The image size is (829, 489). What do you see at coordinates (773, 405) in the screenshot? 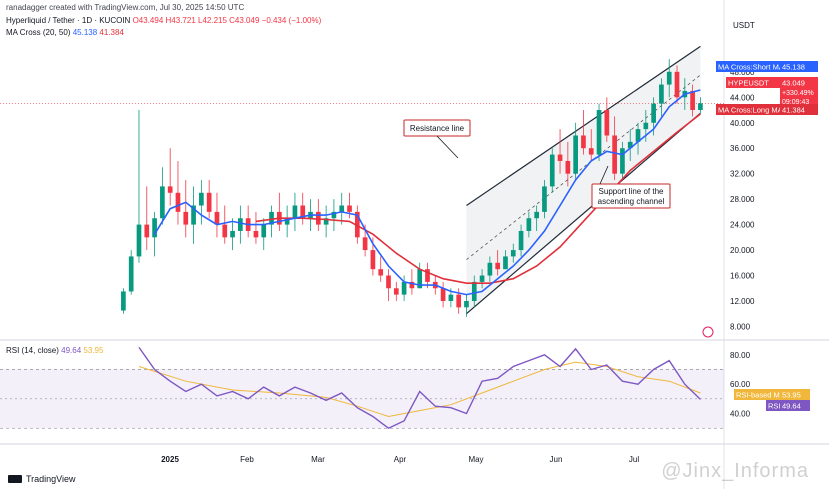
I see `rsi-tag-label-bg` at bounding box center [773, 405].